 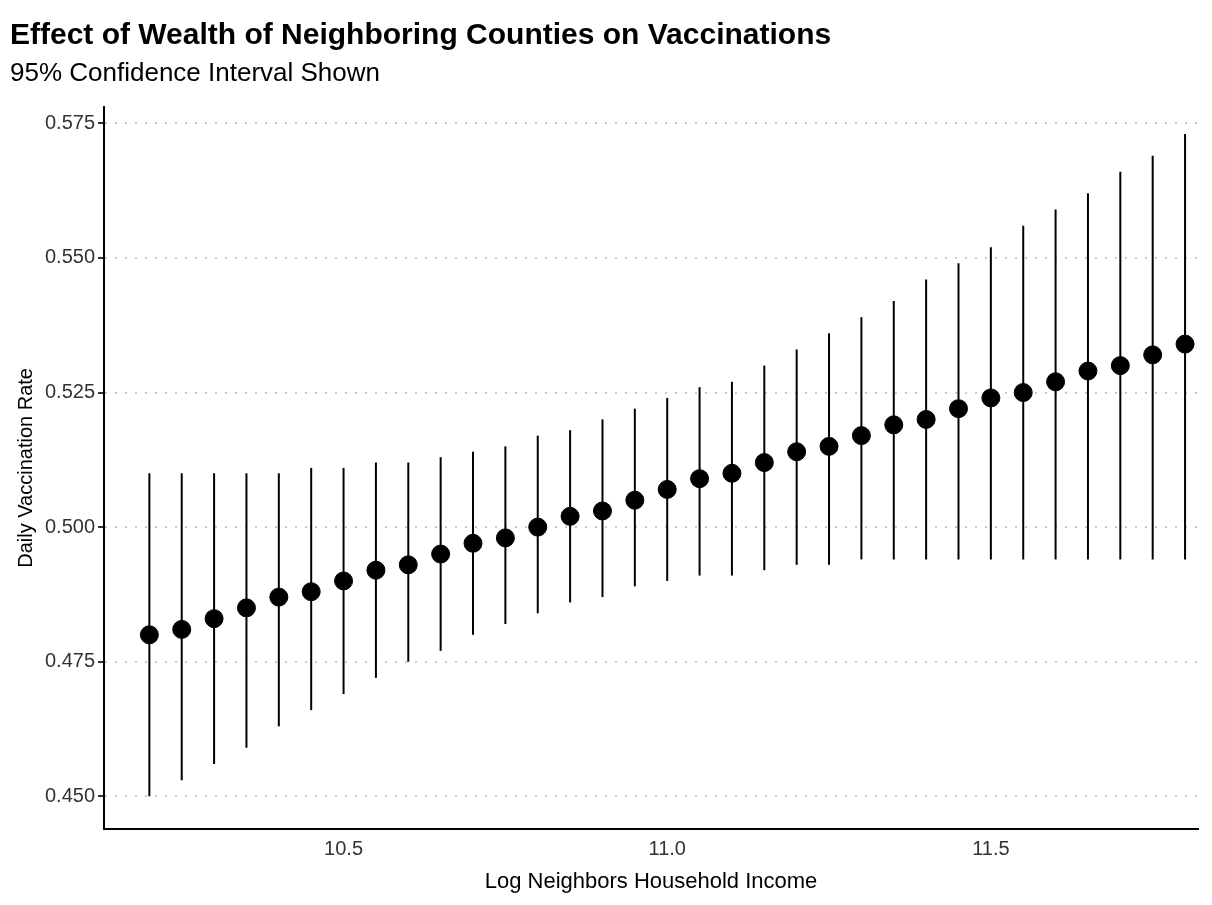 What do you see at coordinates (651, 880) in the screenshot?
I see `x-axis-title: Log Neighbors Household Income` at bounding box center [651, 880].